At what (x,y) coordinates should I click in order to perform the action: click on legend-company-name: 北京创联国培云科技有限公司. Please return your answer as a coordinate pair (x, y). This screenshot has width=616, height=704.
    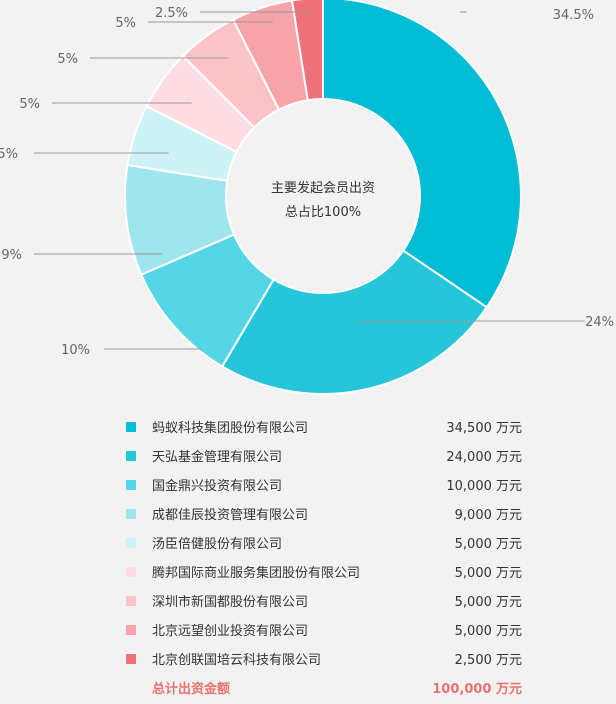
    Looking at the image, I should click on (237, 660).